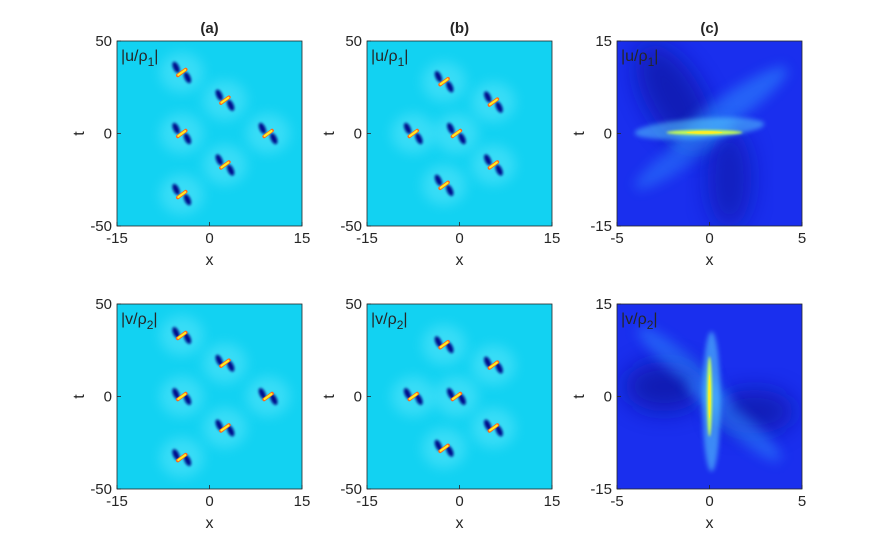 The width and height of the screenshot is (886, 554). I want to click on y-tick-label: -15, so click(601, 489).